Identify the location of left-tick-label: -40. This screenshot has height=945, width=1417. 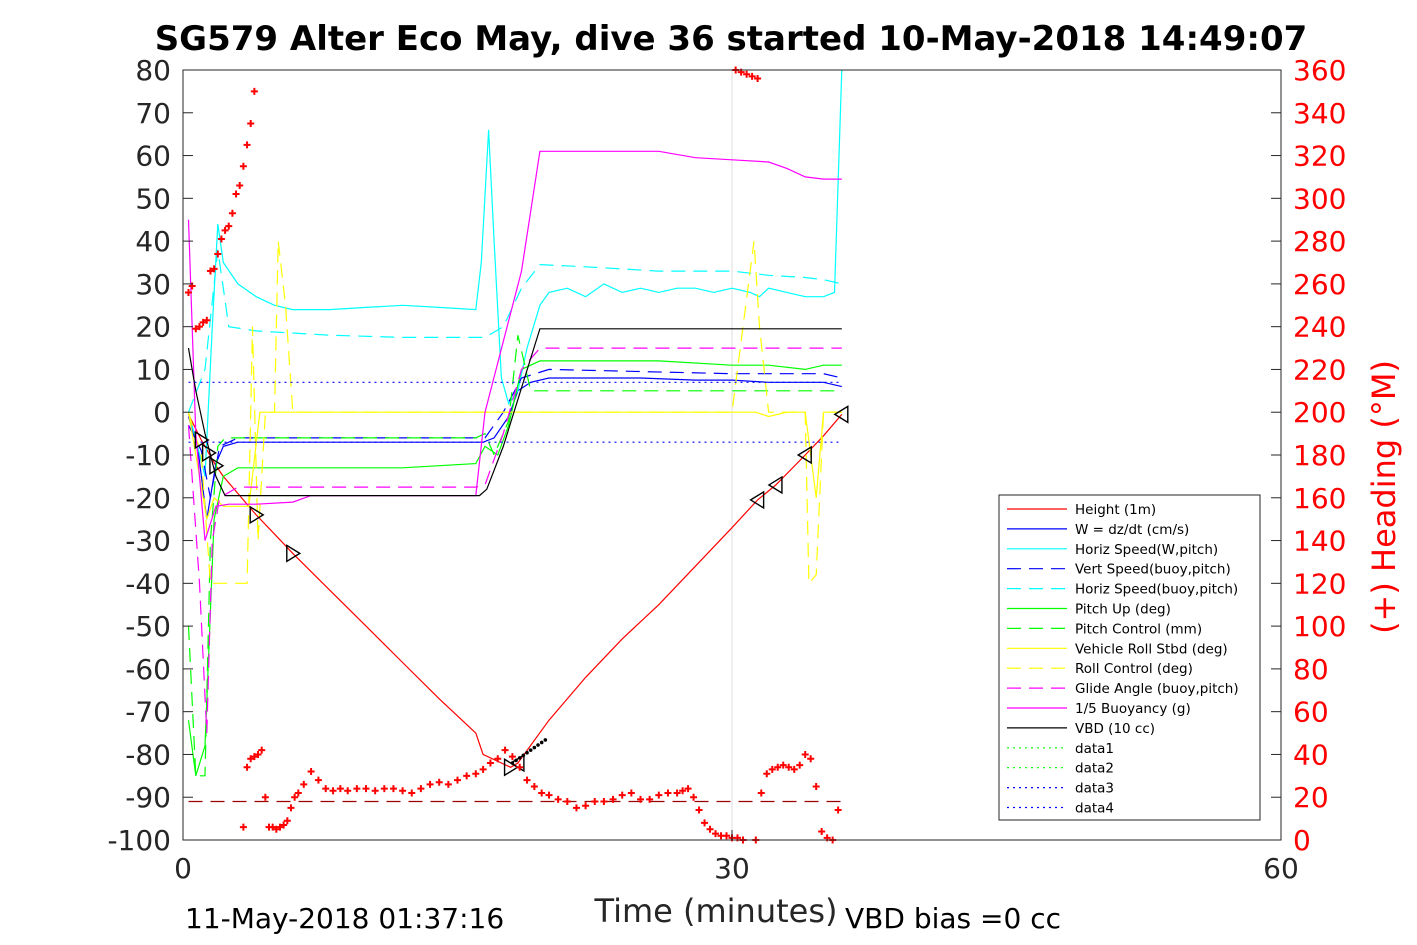
(148, 583).